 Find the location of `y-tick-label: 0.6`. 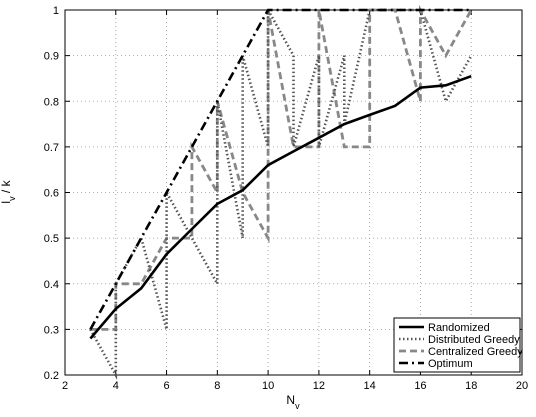

y-tick-label: 0.6 is located at coordinates (51, 194).